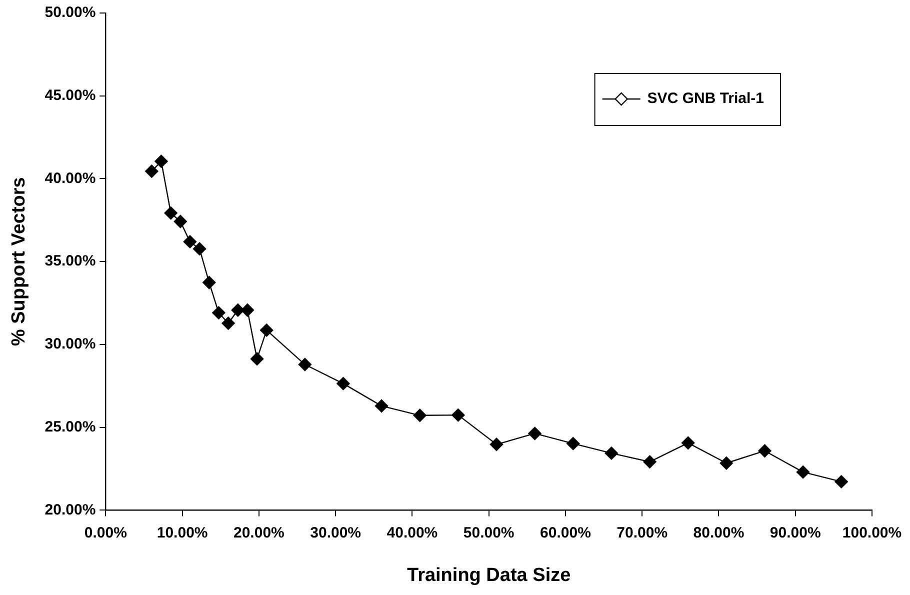 This screenshot has width=910, height=595. What do you see at coordinates (70, 509) in the screenshot?
I see `y-tick-label: 20.00%` at bounding box center [70, 509].